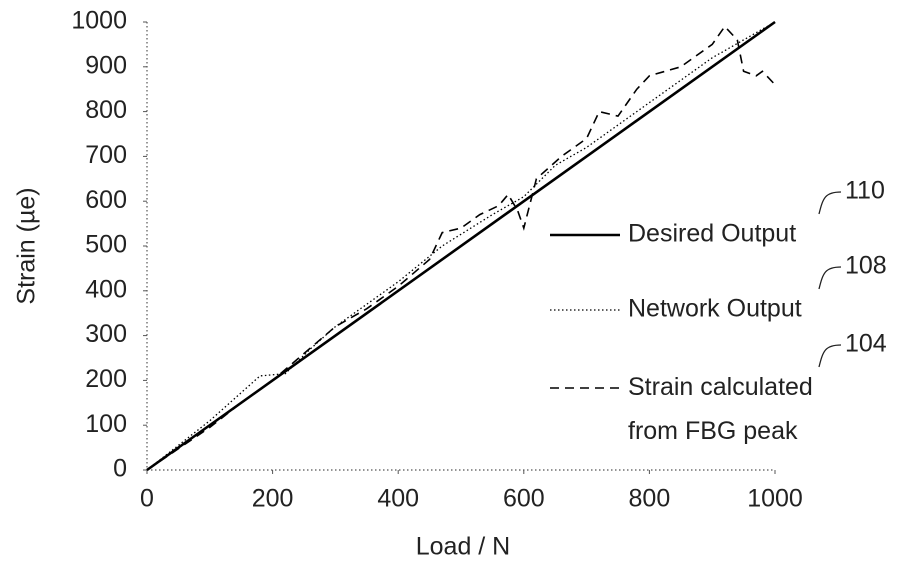  I want to click on x-tick-label: 200, so click(273, 499).